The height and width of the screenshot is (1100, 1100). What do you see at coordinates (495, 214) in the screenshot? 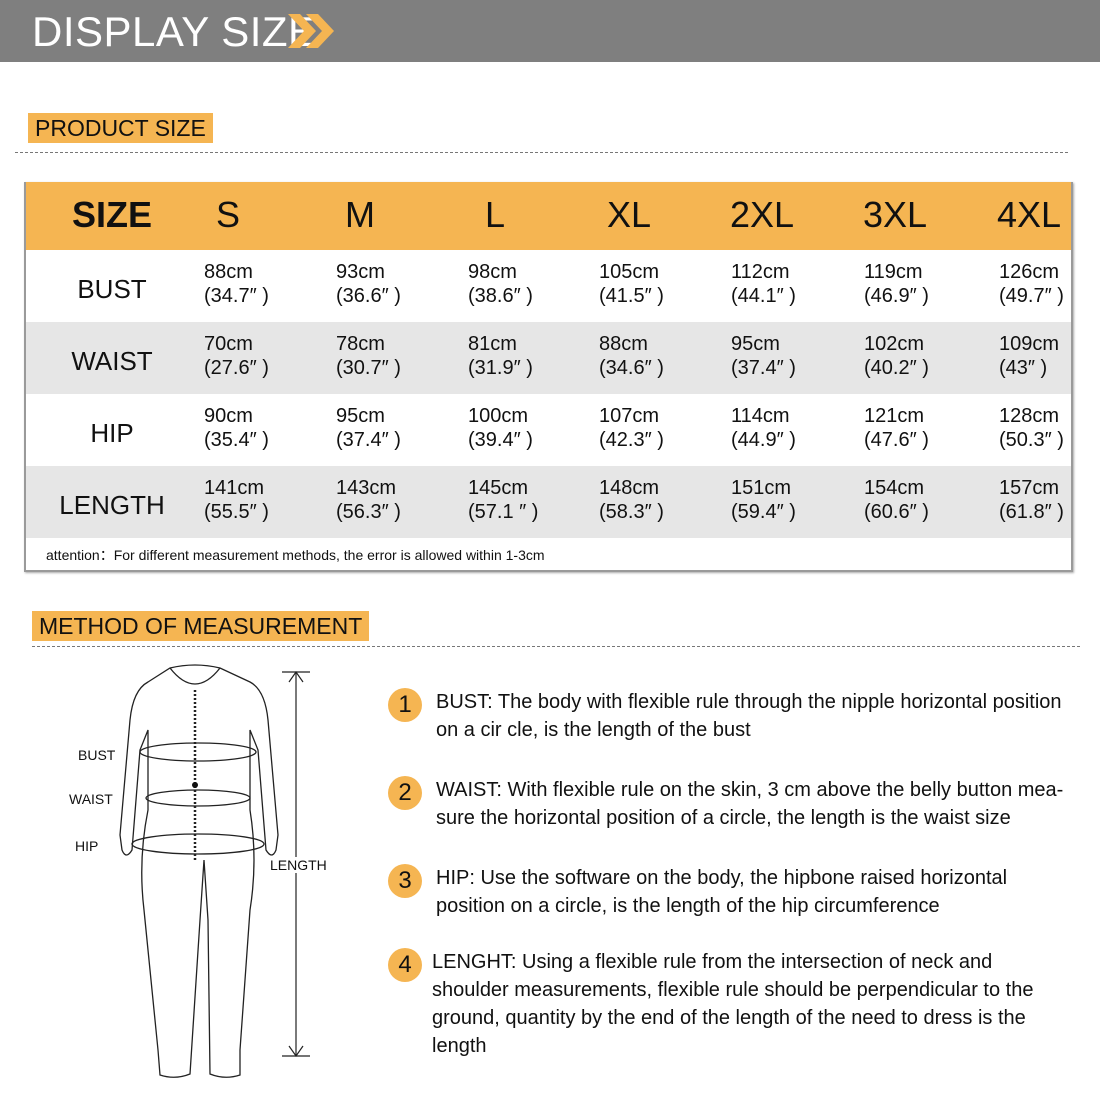
I see `column-header-l: L` at bounding box center [495, 214].